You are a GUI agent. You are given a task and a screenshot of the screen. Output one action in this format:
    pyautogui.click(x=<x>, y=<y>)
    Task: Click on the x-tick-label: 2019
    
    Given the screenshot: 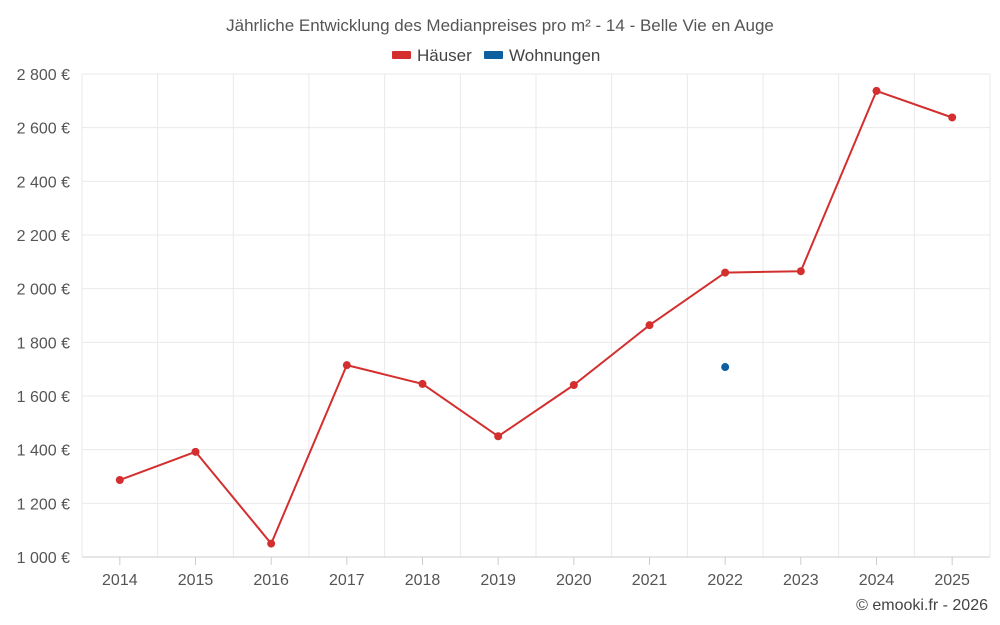 What is the action you would take?
    pyautogui.click(x=498, y=580)
    